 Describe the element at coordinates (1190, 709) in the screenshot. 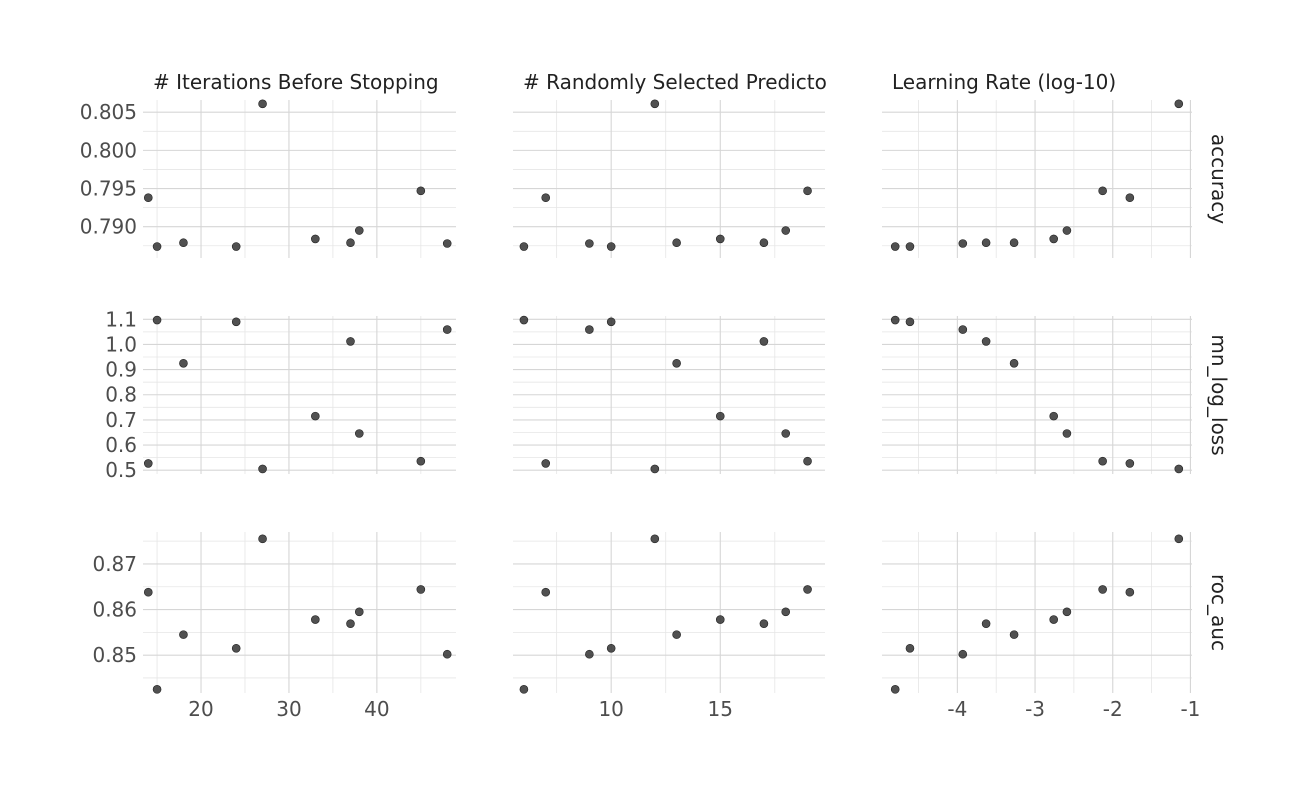

I see `x-tick-label: -1` at that location.